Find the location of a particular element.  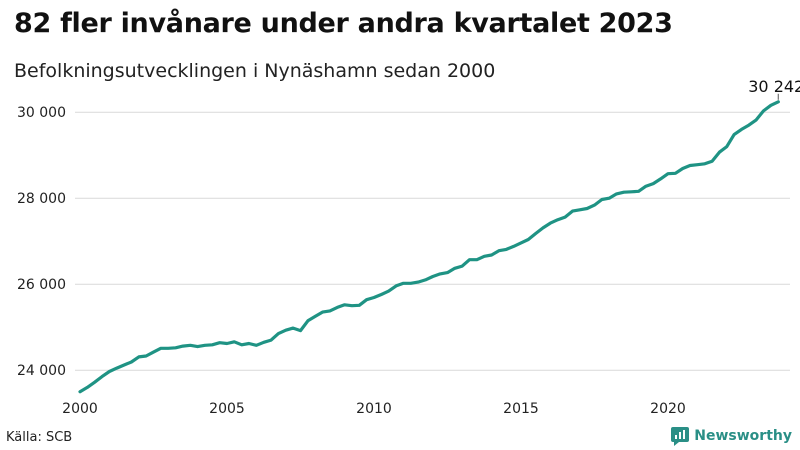

x-tick-label: 2005 is located at coordinates (227, 409).